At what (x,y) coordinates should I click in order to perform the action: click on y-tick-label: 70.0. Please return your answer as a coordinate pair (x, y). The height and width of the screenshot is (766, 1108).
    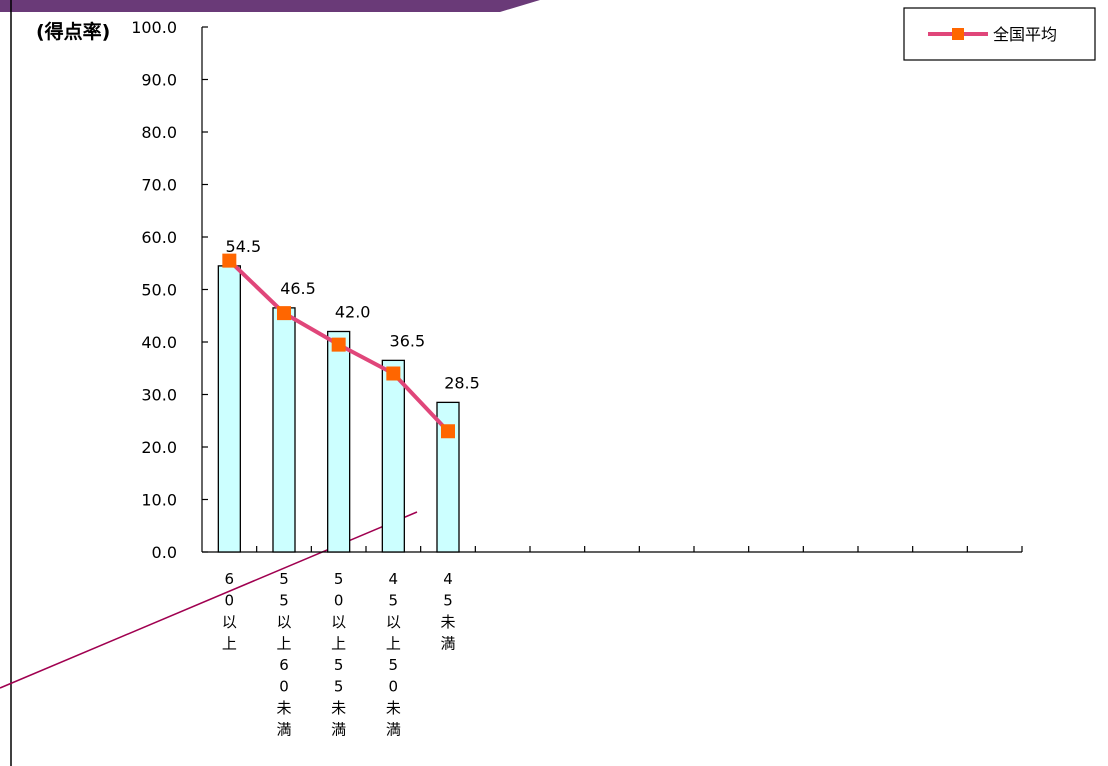
    Looking at the image, I should click on (159, 185).